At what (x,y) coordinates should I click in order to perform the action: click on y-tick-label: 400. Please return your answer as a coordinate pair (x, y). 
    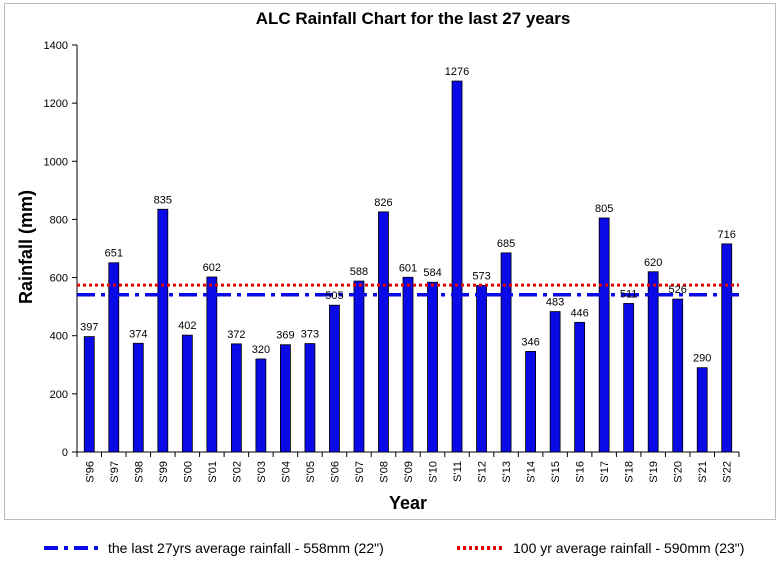
    Looking at the image, I should click on (59, 337).